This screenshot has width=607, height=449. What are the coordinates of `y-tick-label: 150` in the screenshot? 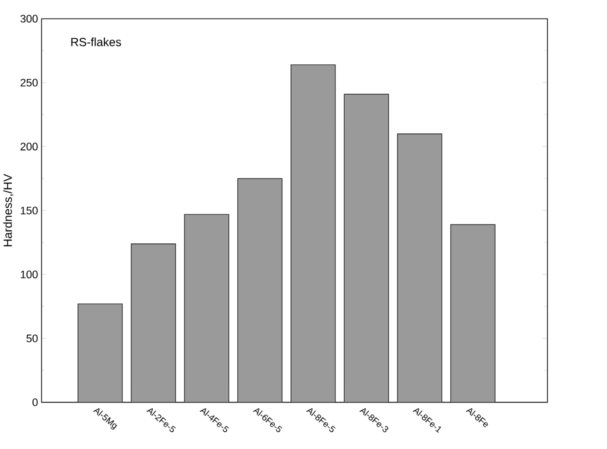 It's located at (29, 210).